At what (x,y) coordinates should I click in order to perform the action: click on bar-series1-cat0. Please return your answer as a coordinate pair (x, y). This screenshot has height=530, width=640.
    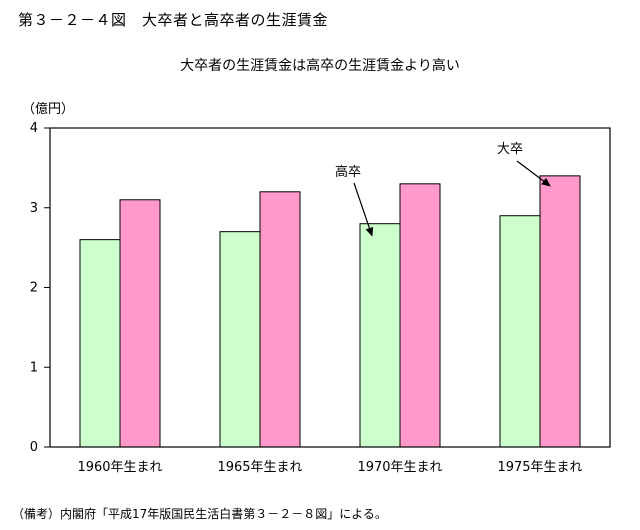
    Looking at the image, I should click on (140, 323).